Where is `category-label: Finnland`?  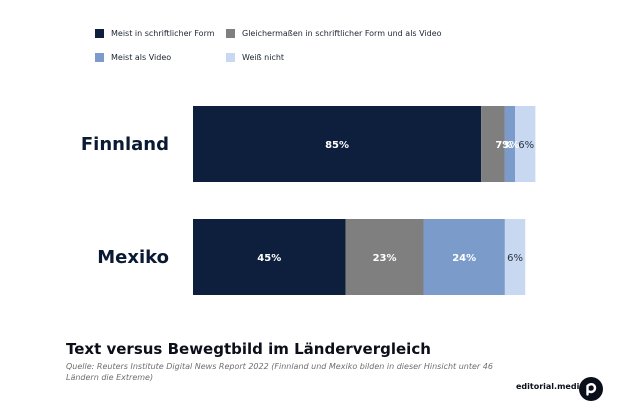 category-label: Finnland is located at coordinates (125, 144).